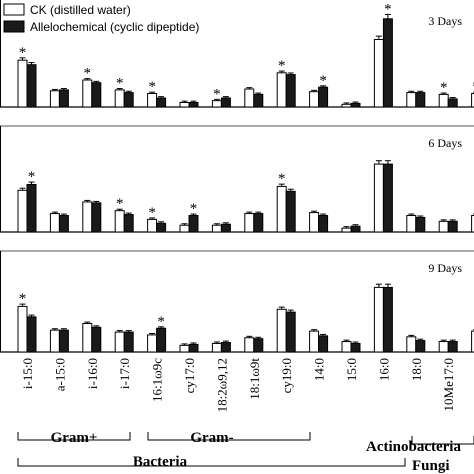 The height and width of the screenshot is (474, 474). Describe the element at coordinates (59, 374) in the screenshot. I see `x-tick-label: a-15:0` at that location.